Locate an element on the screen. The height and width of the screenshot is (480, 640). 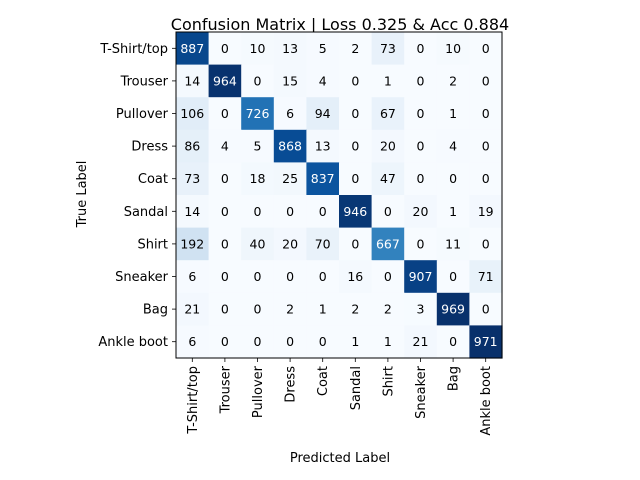
cell-value-label: 837 is located at coordinates (323, 178).